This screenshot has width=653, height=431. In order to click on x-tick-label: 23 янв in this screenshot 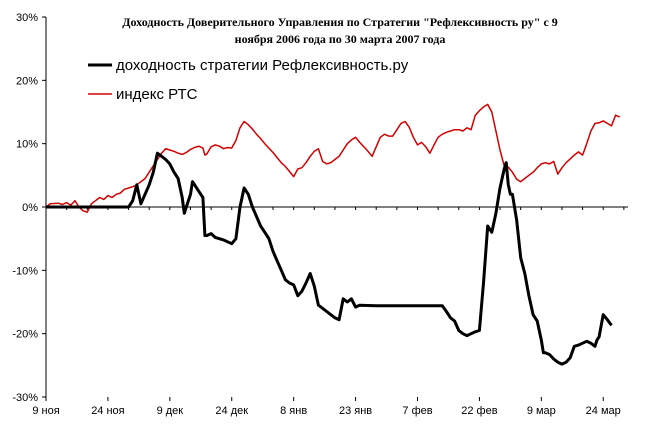, I will do `click(355, 411)`.